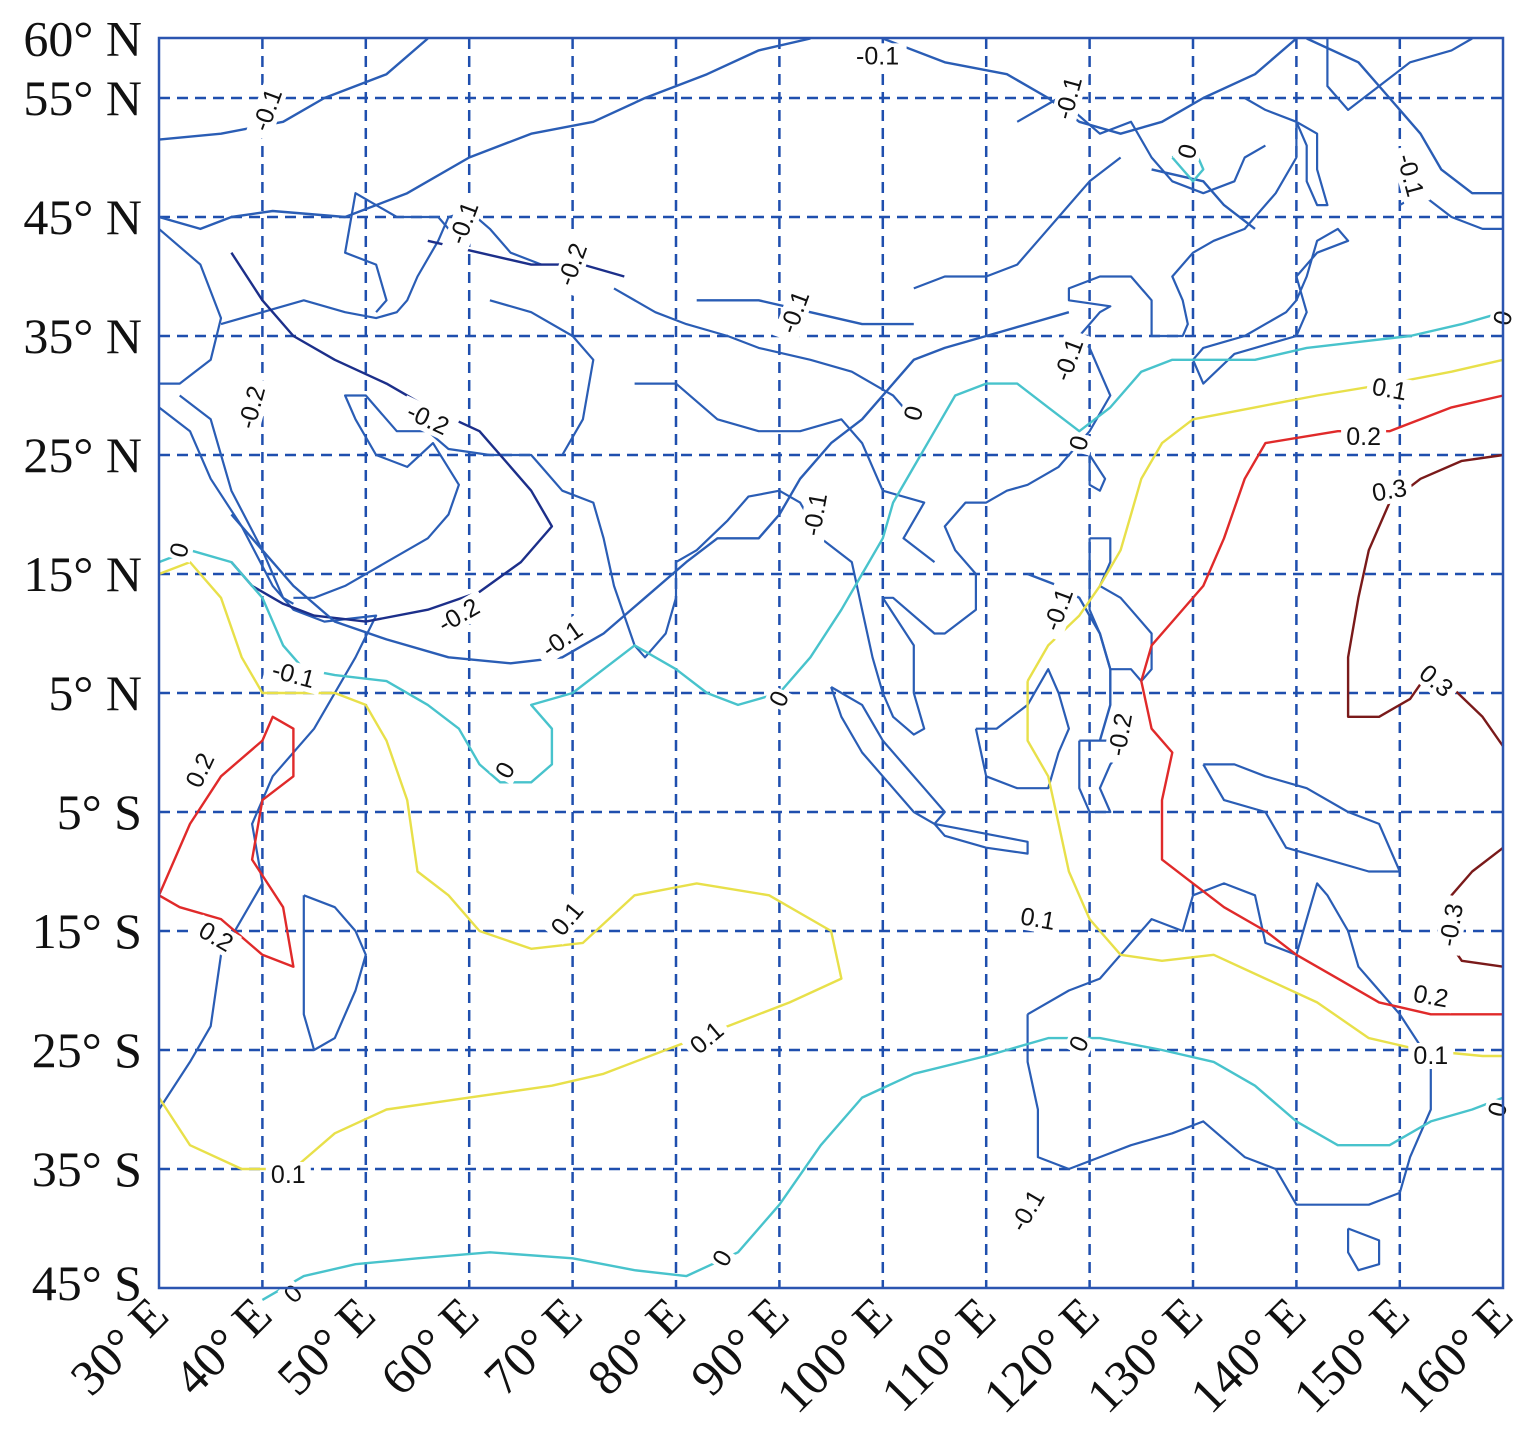  I want to click on latitude-tick-label: 35° N, so click(82, 336).